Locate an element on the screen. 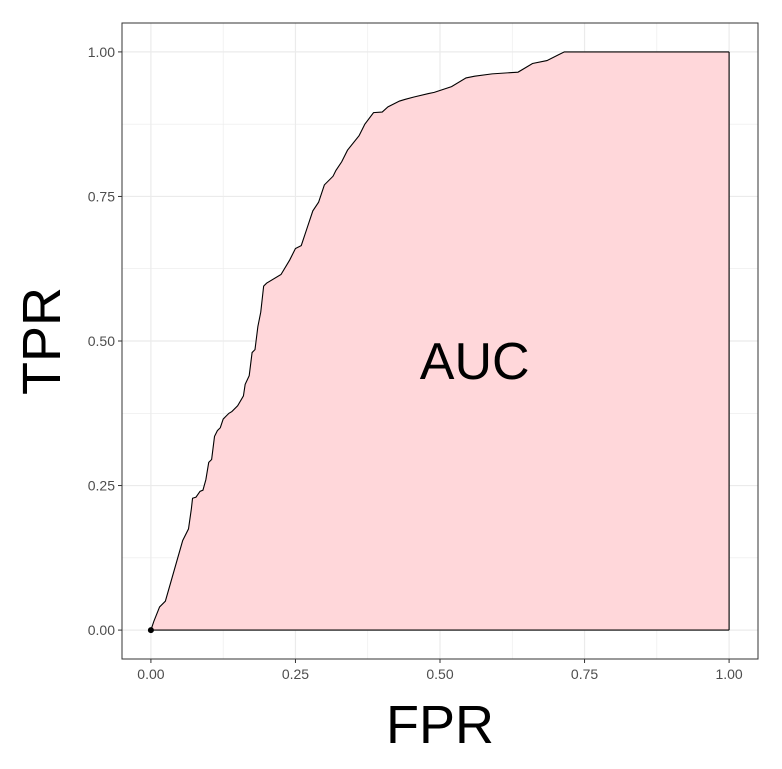 The image size is (782, 769). auc-annotation: AUC is located at coordinates (475, 362).